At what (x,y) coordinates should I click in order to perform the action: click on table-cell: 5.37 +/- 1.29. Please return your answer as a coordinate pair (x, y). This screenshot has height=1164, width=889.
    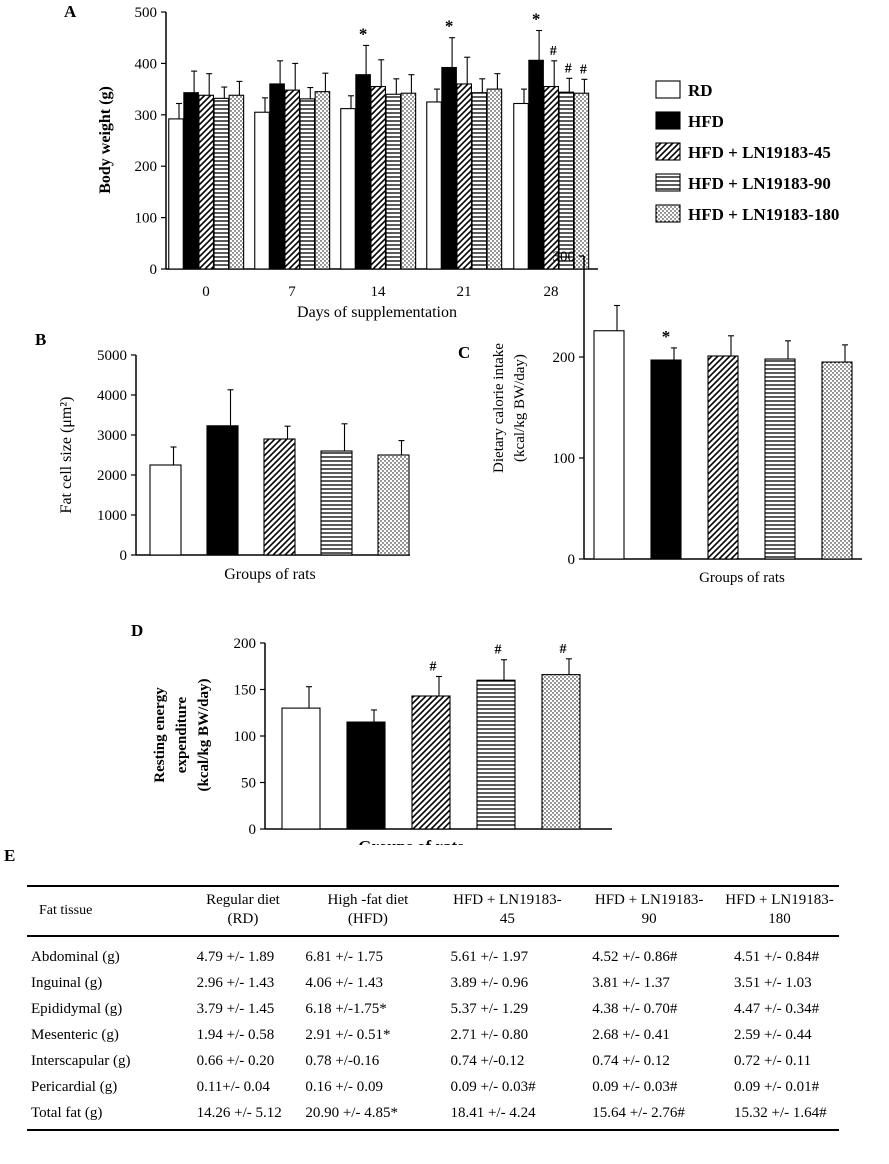
    Looking at the image, I should click on (489, 1008).